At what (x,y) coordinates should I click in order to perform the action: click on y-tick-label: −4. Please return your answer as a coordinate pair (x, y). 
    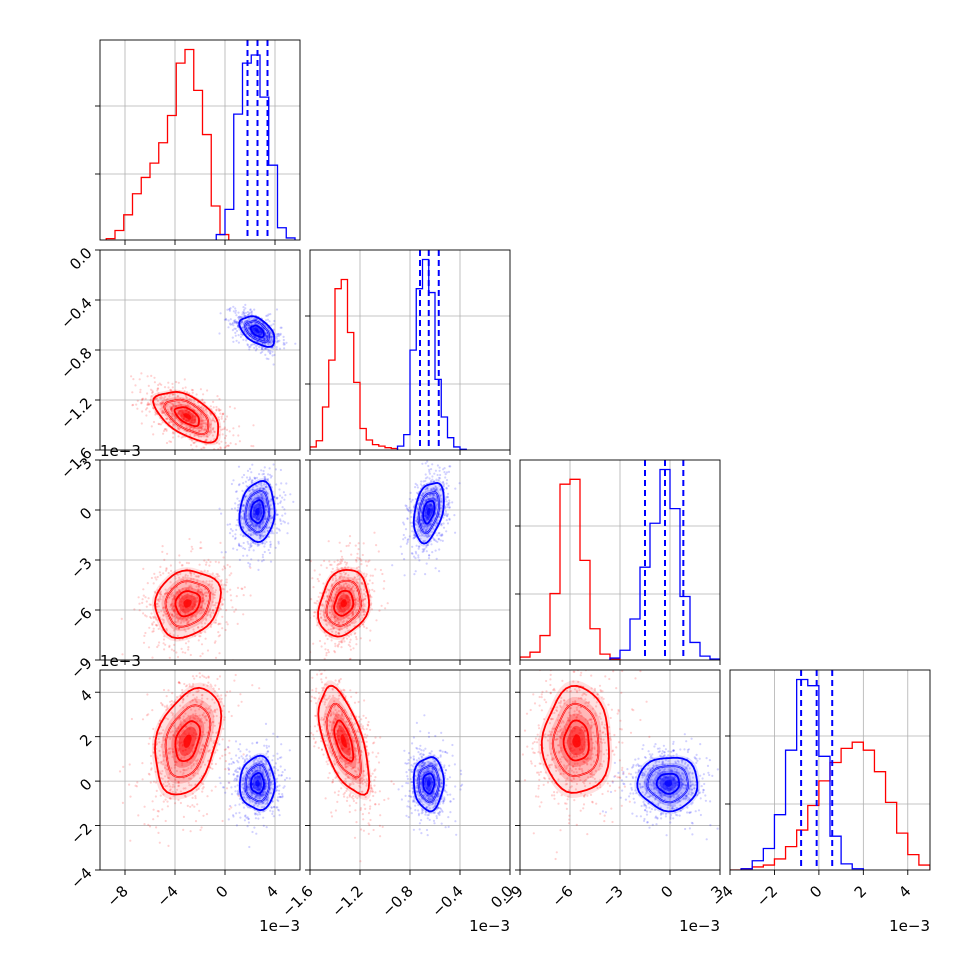
    Looking at the image, I should click on (81, 878).